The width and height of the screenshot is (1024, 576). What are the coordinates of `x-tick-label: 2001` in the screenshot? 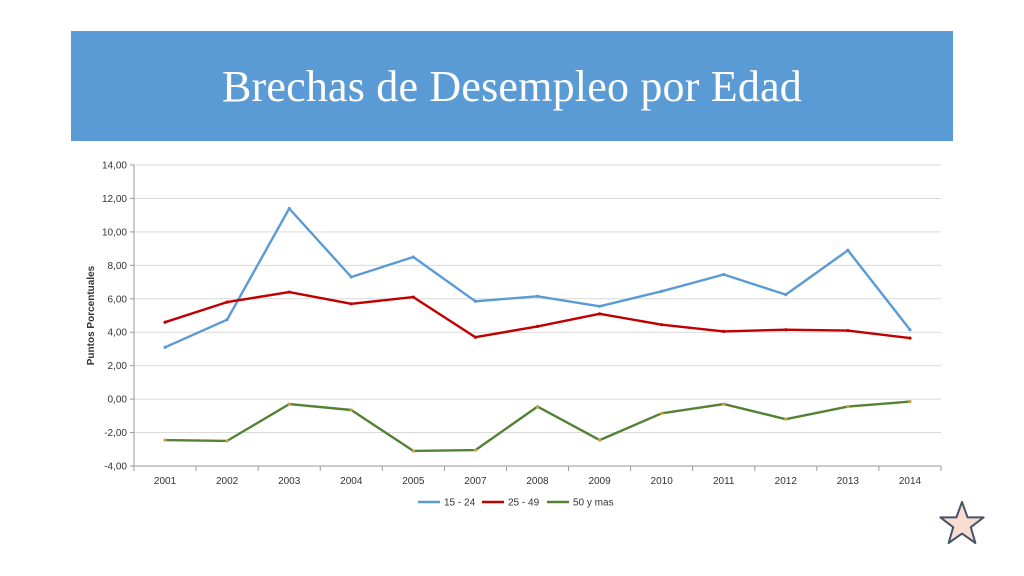 It's located at (165, 481).